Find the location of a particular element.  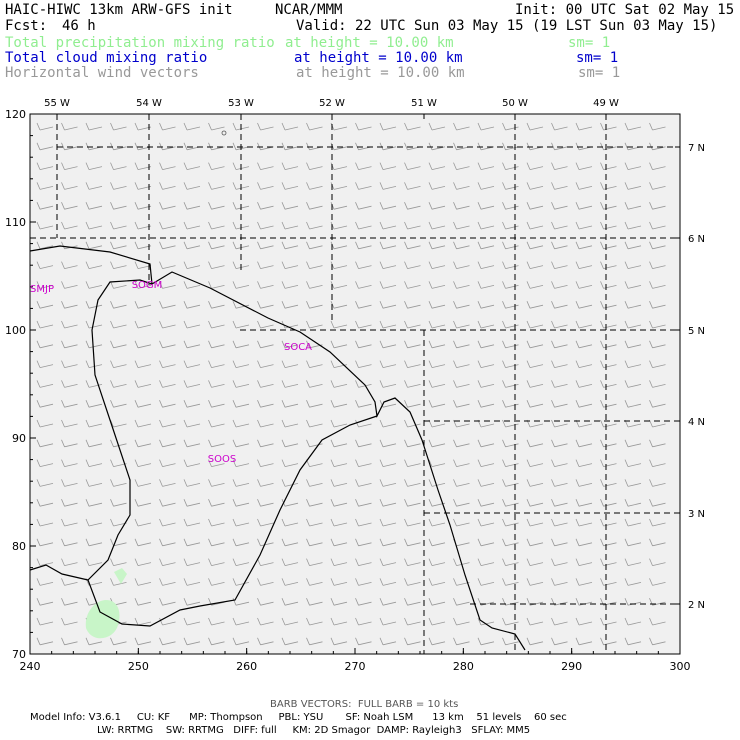

precip-blob-small is located at coordinates (120, 576).